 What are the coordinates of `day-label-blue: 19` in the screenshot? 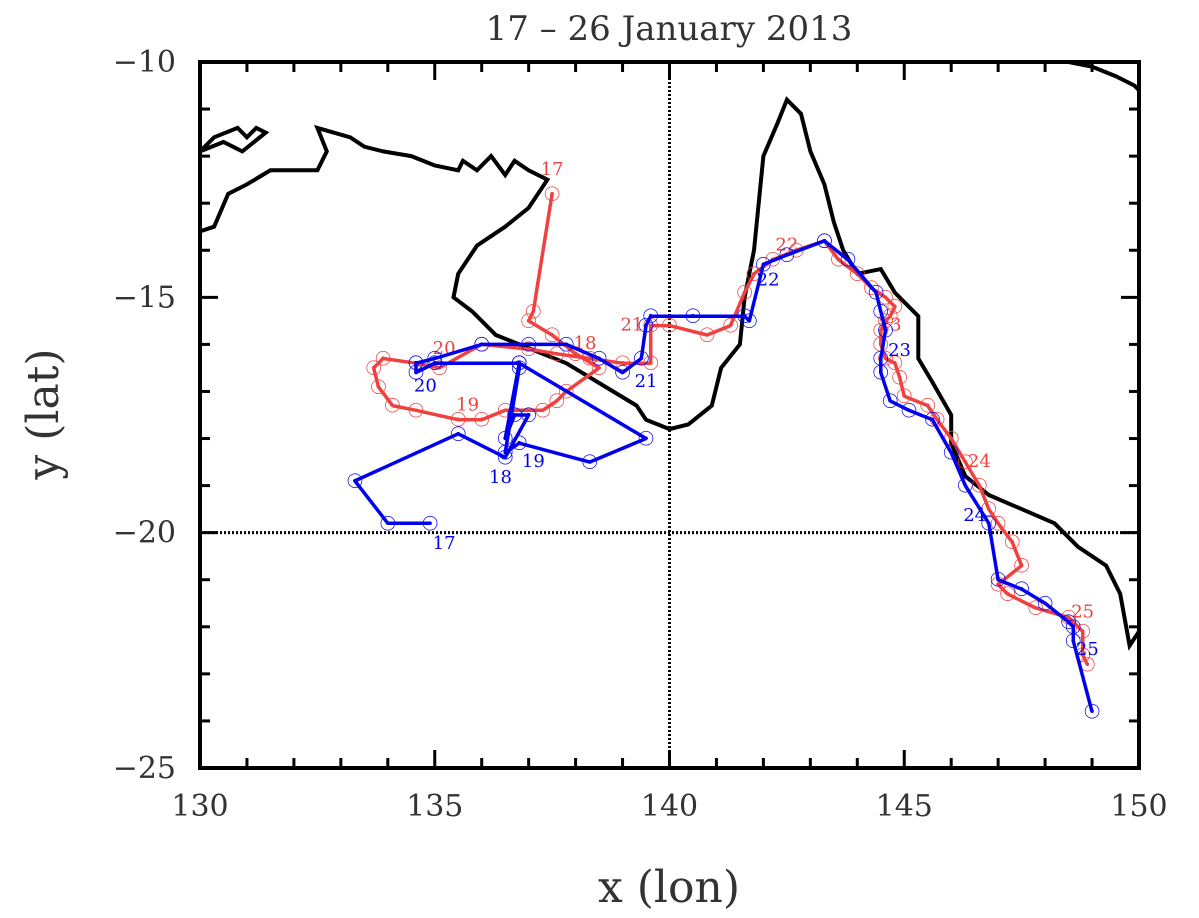 It's located at (533, 461).